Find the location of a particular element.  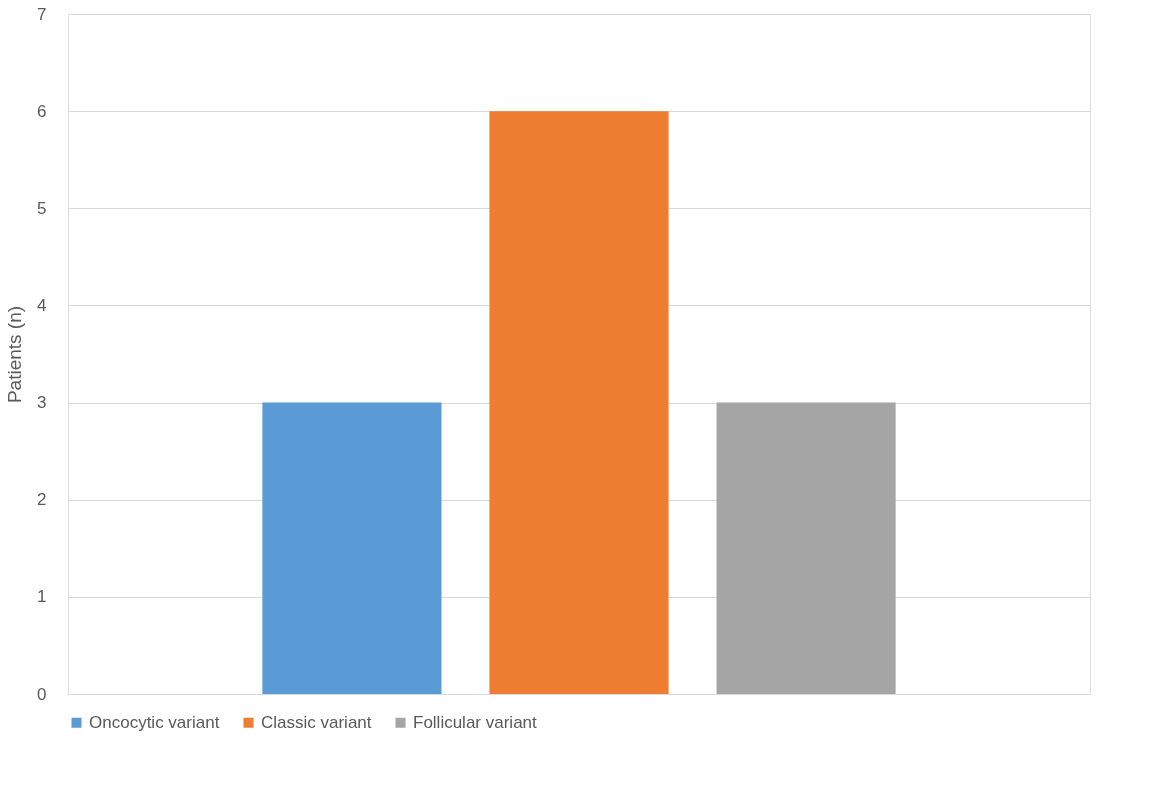

y-axis-title: Patients (n) is located at coordinates (15, 354).